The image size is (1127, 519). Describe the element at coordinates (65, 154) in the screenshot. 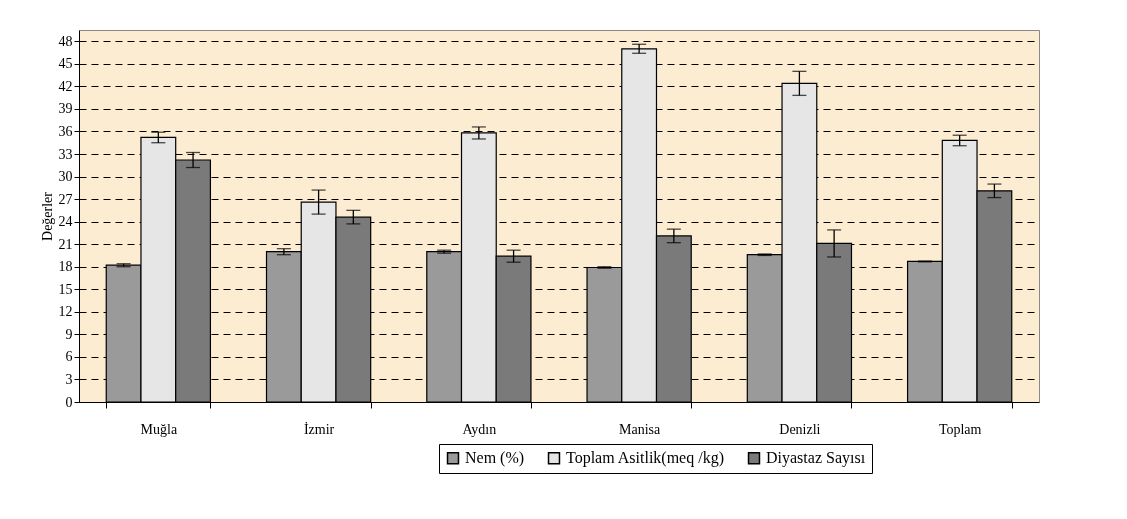

I see `y-tick-label: 33` at that location.